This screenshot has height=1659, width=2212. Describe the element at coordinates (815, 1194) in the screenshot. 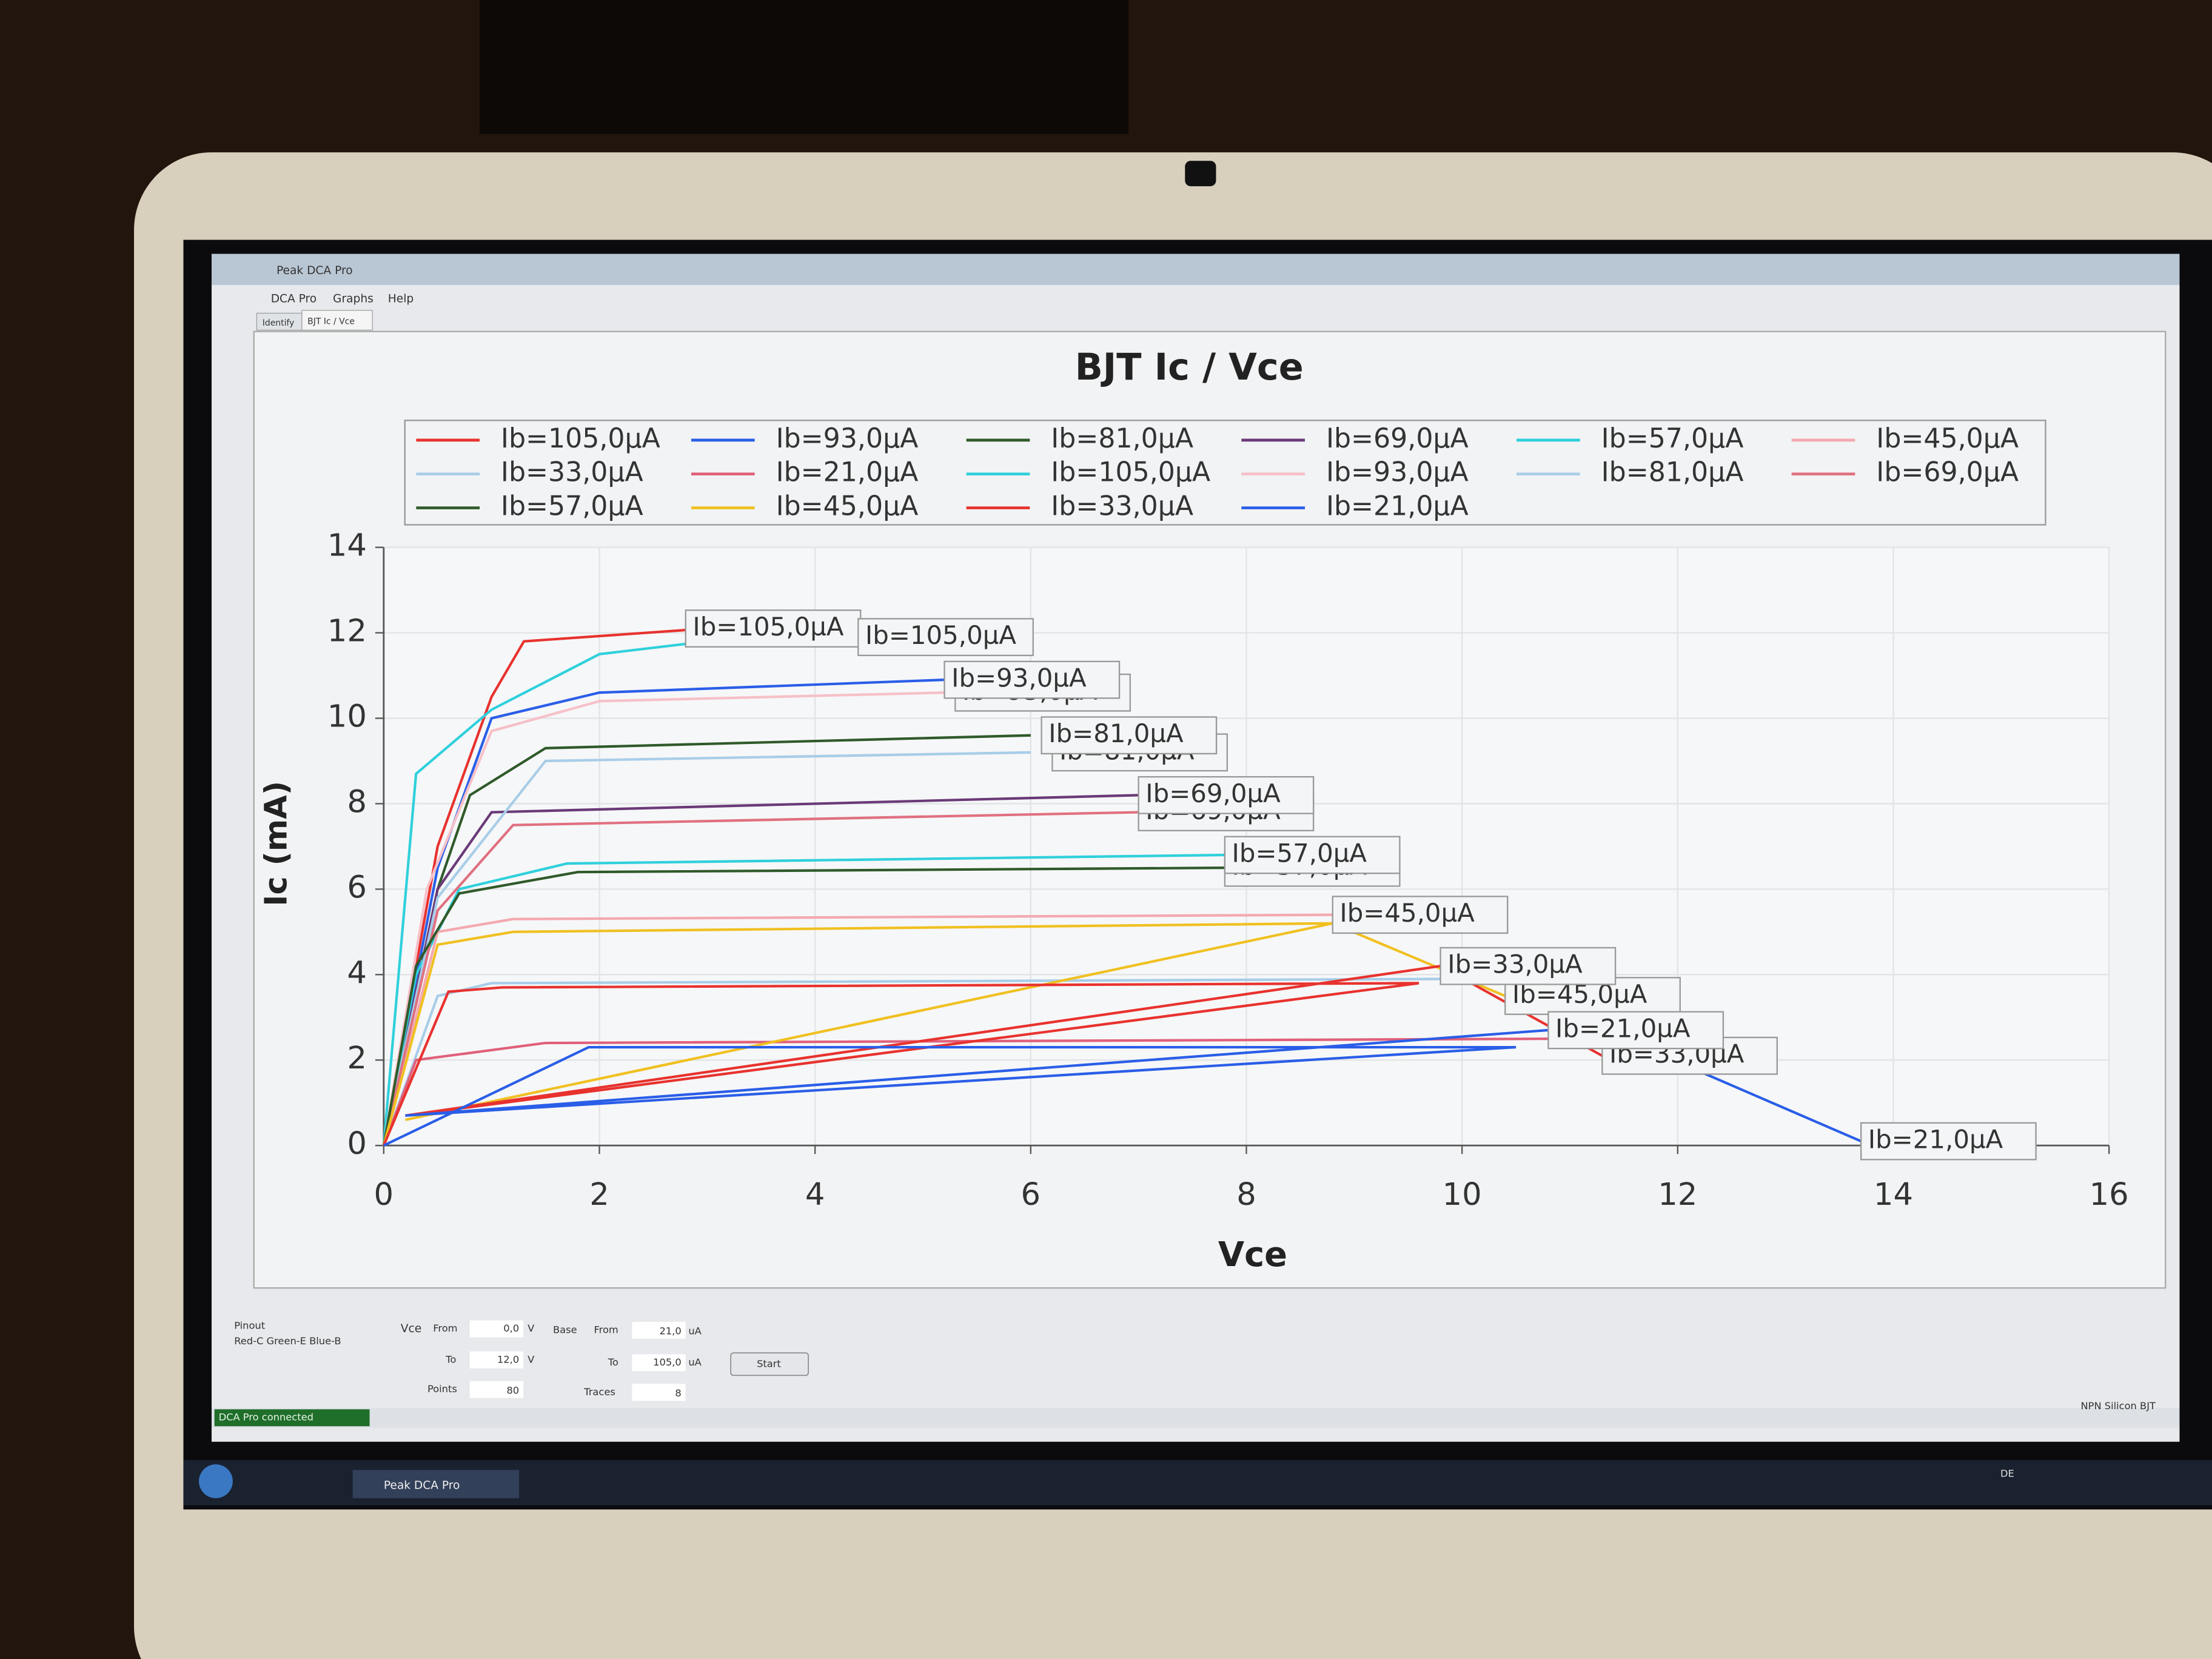

I see `x-tick-label: 4` at that location.